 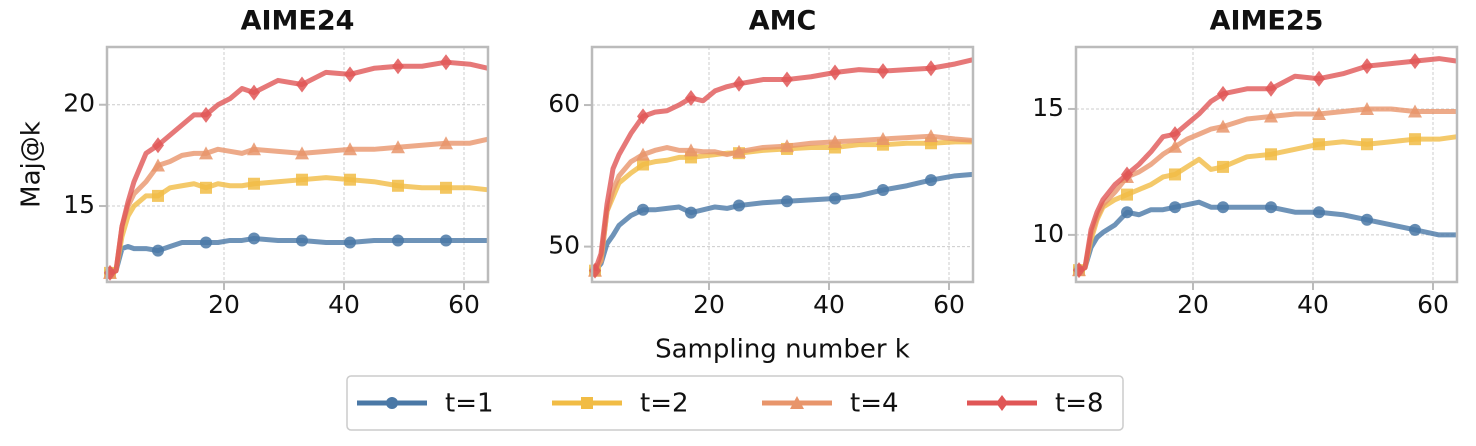 I want to click on chart-title: AIME25, so click(x=1267, y=21).